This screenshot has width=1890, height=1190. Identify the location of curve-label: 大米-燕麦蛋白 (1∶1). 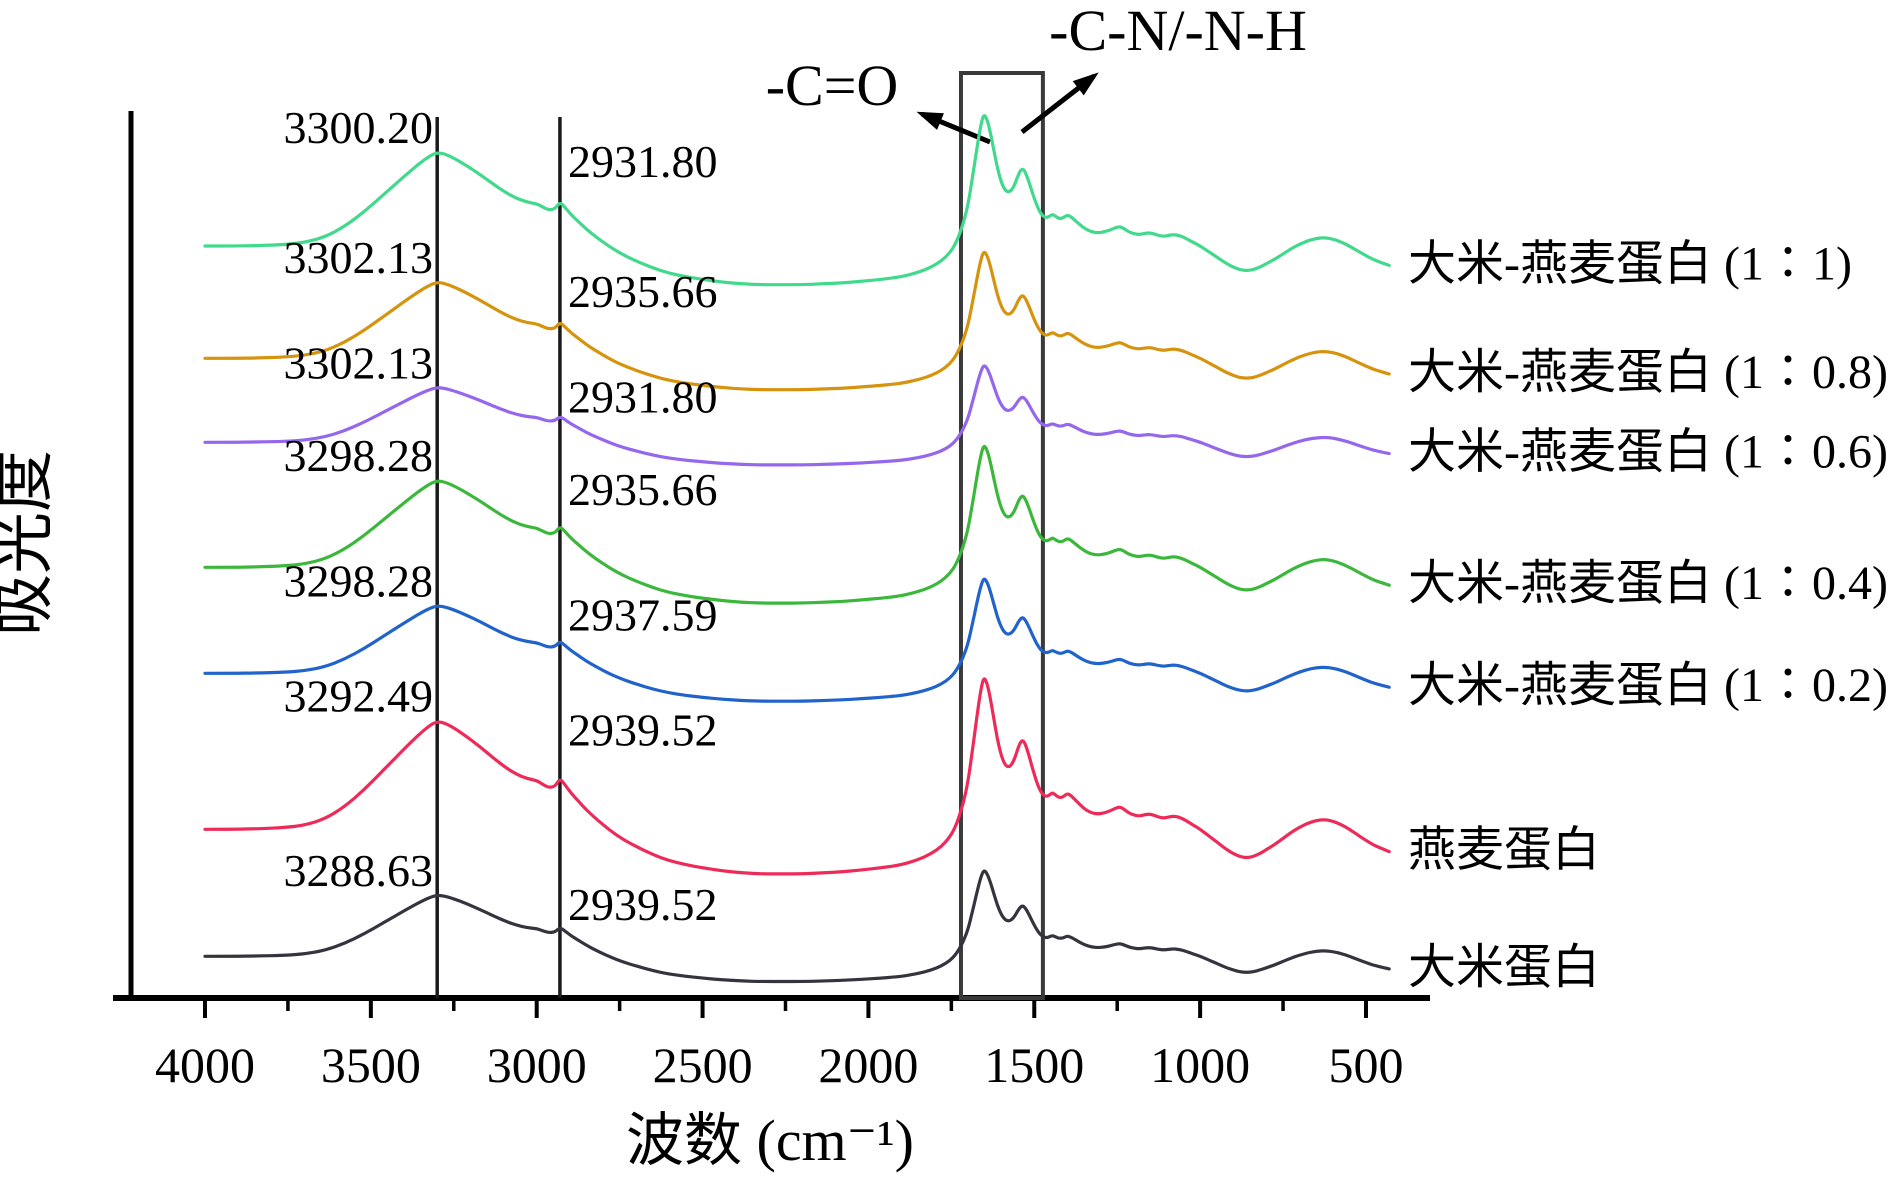
(1630, 263).